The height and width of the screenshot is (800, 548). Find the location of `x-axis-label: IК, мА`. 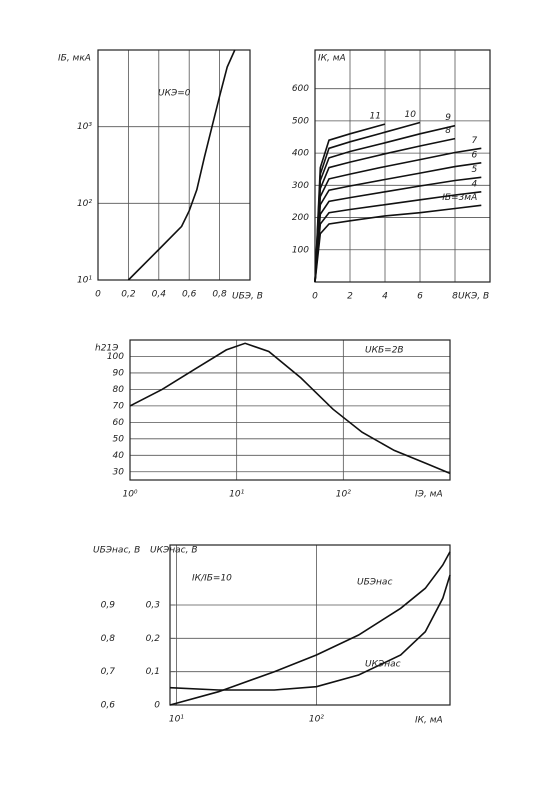

x-axis-label: IК, мА is located at coordinates (429, 721).